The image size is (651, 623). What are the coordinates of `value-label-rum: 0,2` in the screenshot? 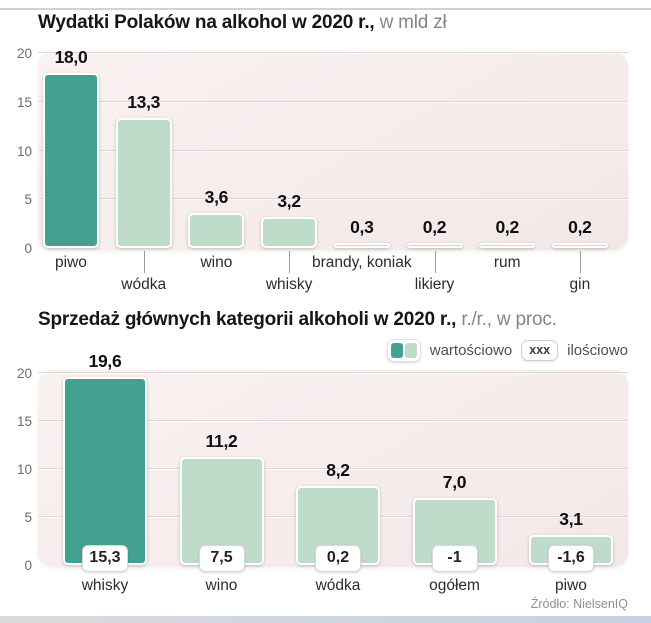 It's located at (507, 227).